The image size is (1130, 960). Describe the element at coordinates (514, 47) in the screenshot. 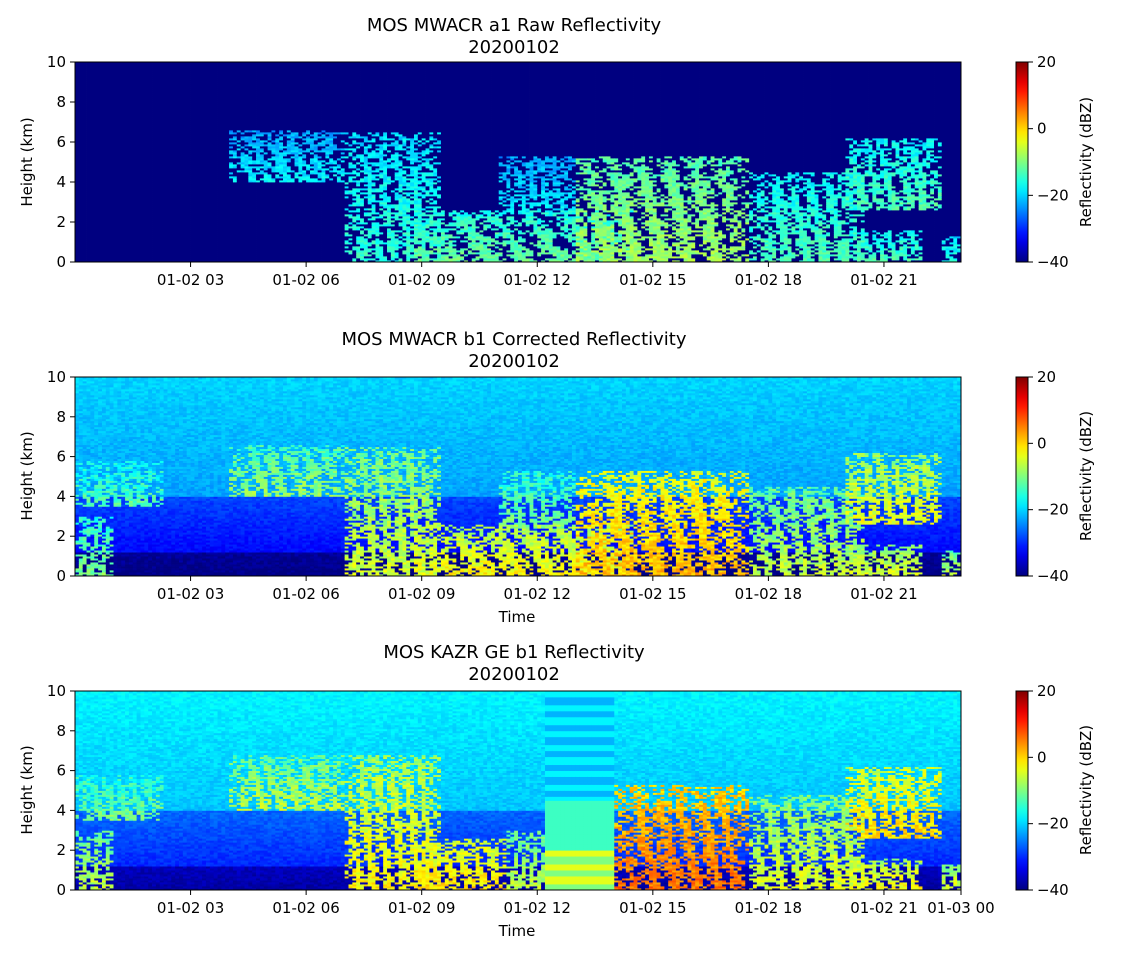

I see `panel-subtitle: 20200102` at that location.